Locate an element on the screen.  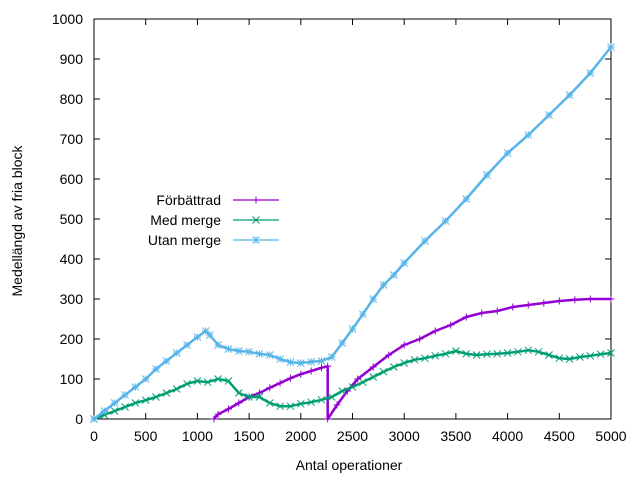
x-tick-label: 1000 is located at coordinates (197, 436).